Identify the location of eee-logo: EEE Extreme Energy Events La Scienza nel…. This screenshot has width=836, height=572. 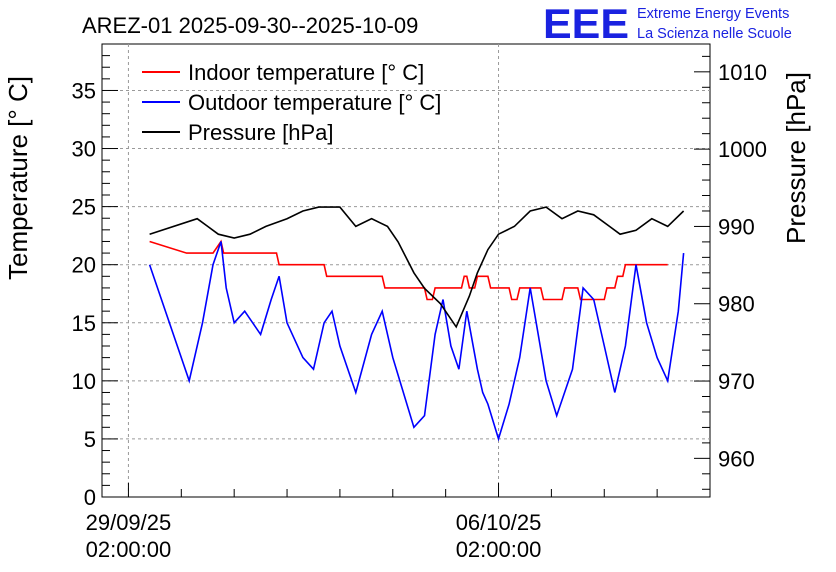
(667, 23).